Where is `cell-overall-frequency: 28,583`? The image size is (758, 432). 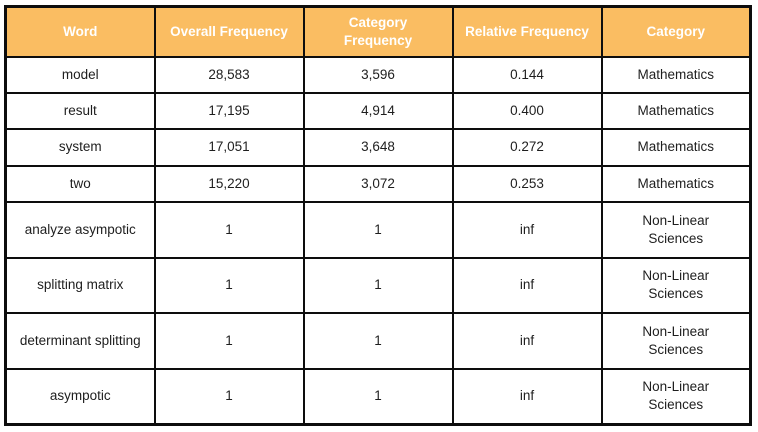 cell-overall-frequency: 28,583 is located at coordinates (229, 74).